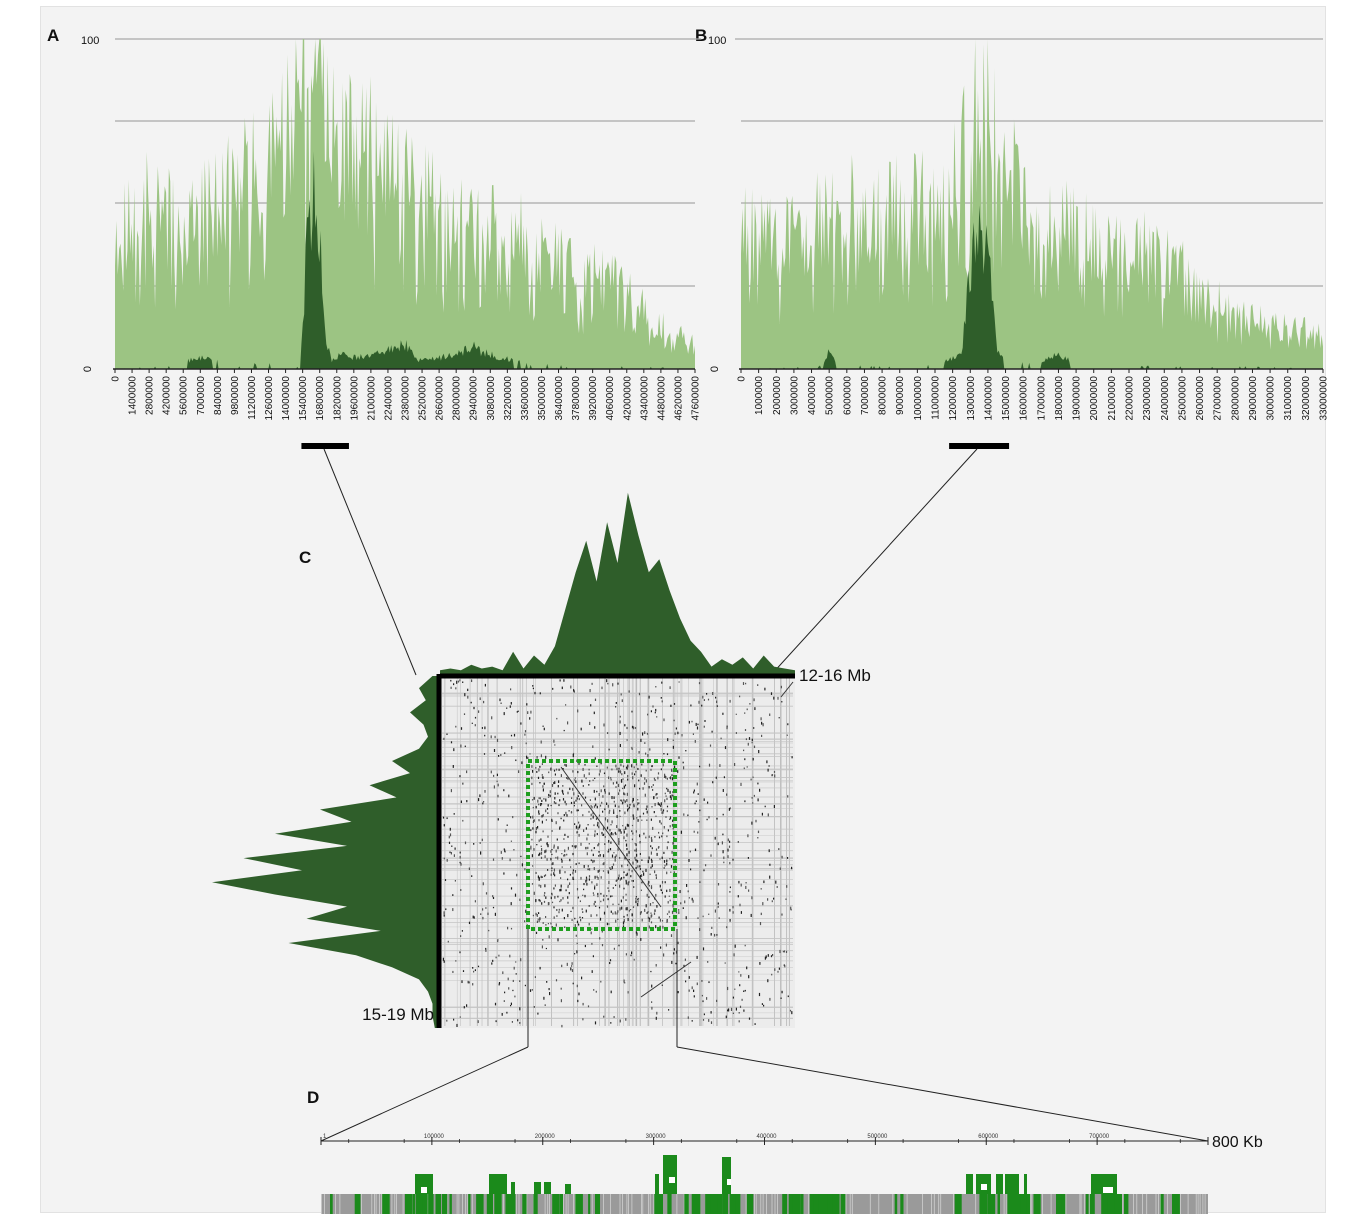  What do you see at coordinates (1218, 398) in the screenshot?
I see `panel-b-x-tick-label: 27000000` at bounding box center [1218, 398].